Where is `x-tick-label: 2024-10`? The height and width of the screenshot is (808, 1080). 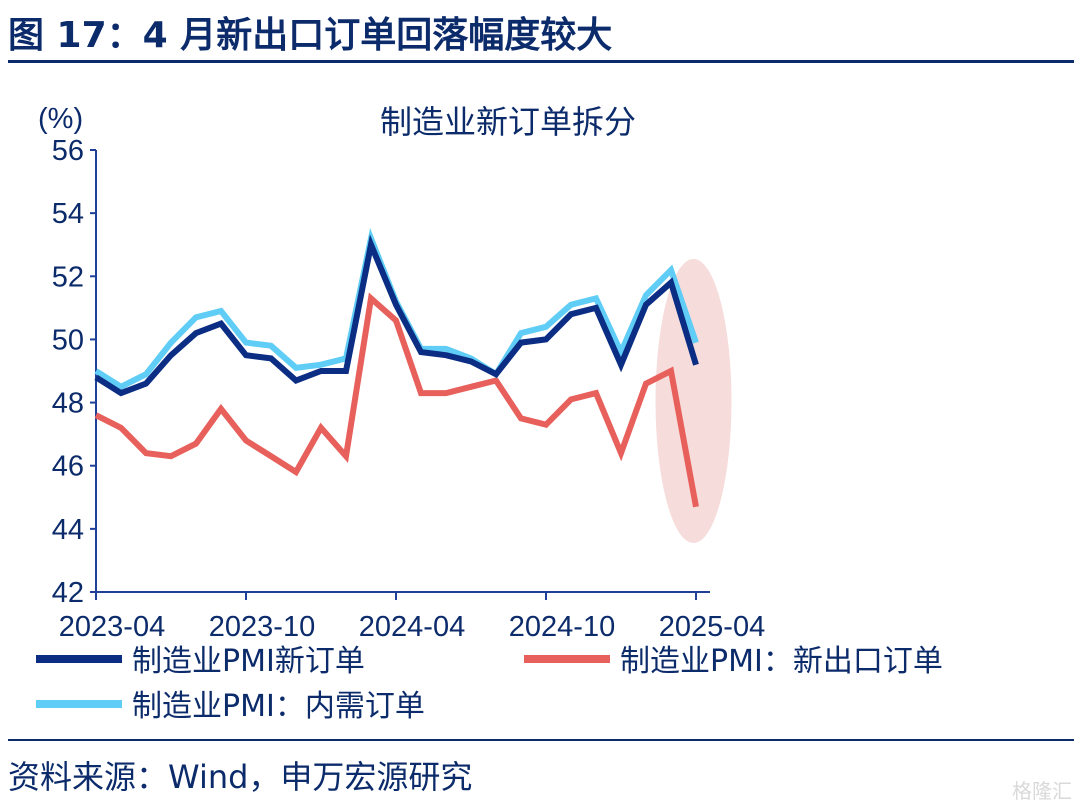 x-tick-label: 2024-10 is located at coordinates (562, 627).